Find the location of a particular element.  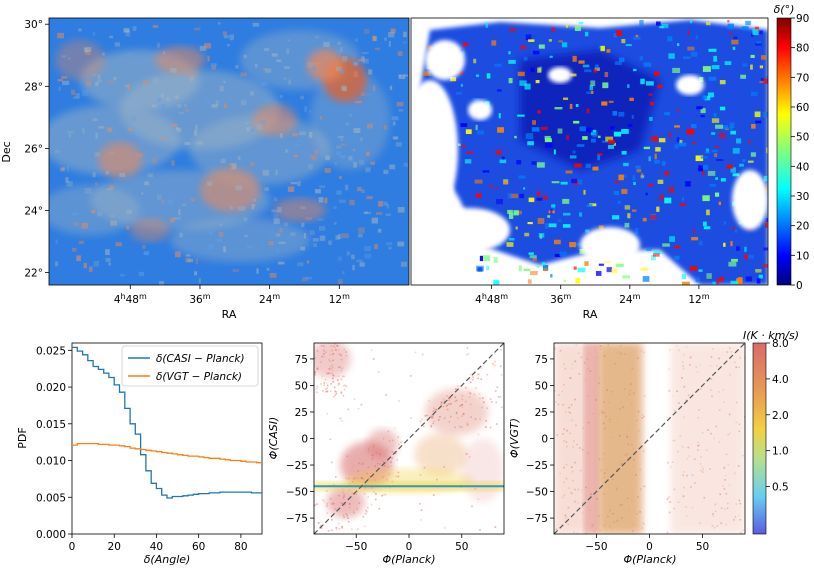

pdf-series-vgt is located at coordinates (167, 453).